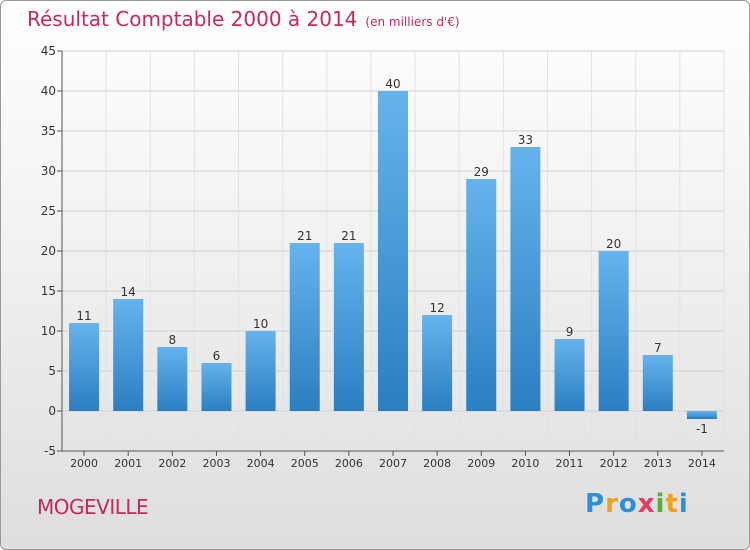 The image size is (750, 550). I want to click on chart-subtitle: (en milliers d'€), so click(412, 22).